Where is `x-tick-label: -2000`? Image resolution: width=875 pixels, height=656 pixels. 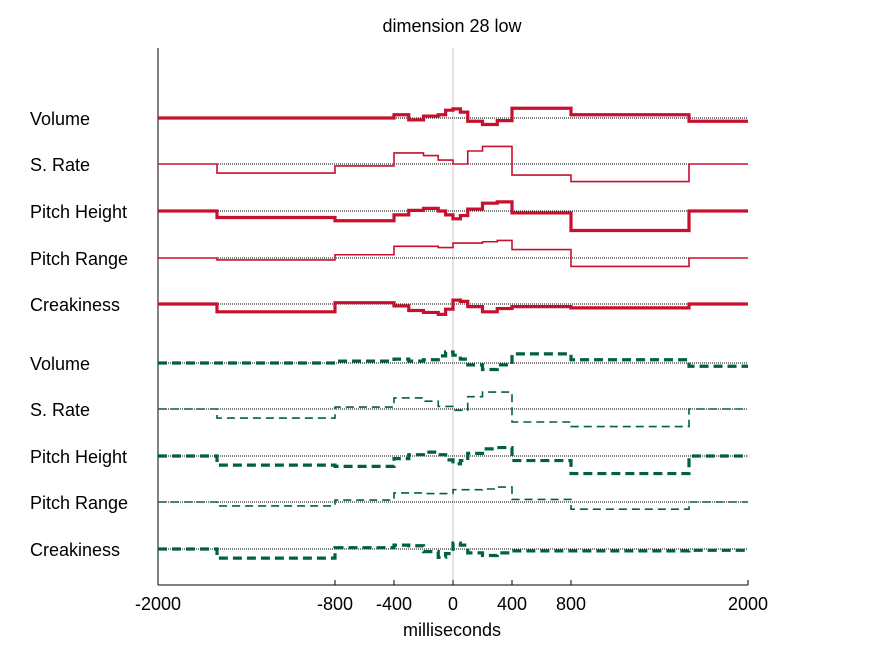
x-tick-label: -2000 is located at coordinates (158, 604).